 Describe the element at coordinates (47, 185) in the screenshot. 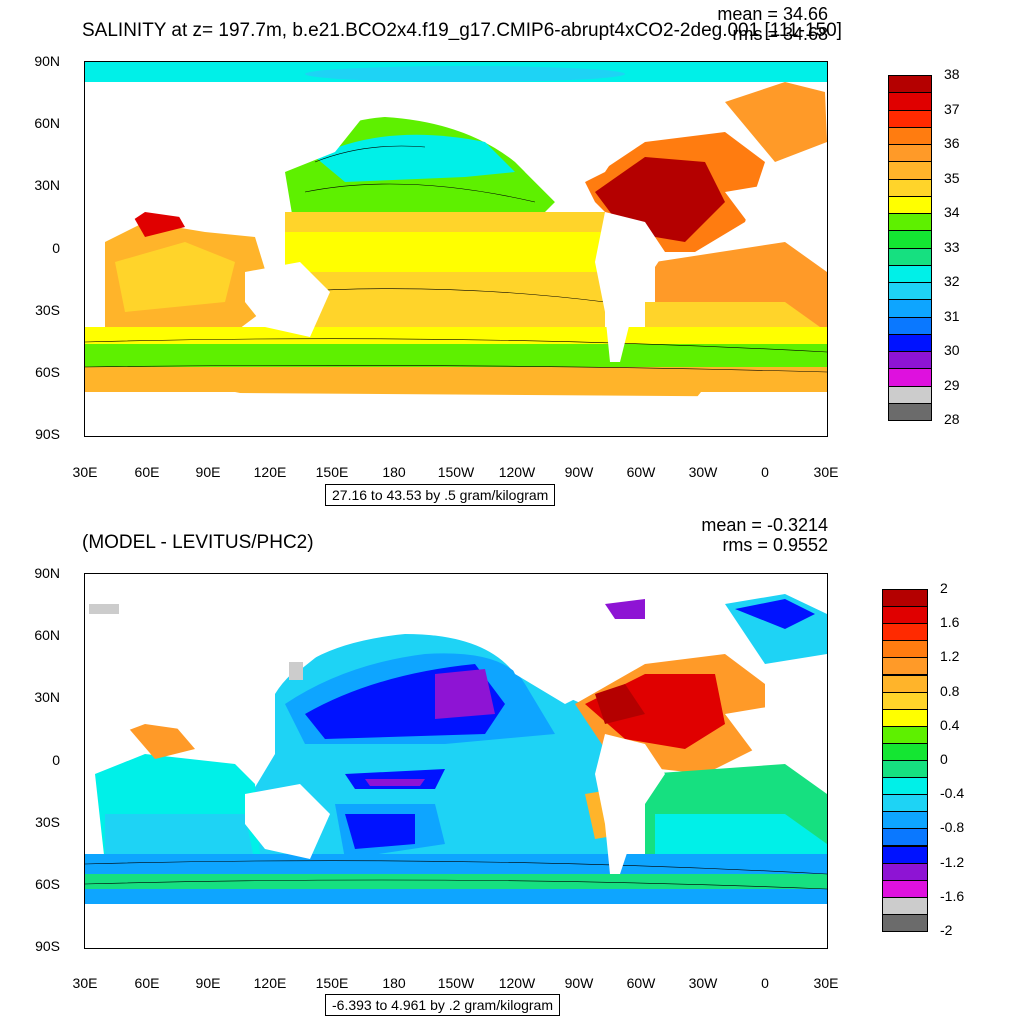

I see `lat-label: 30N` at that location.